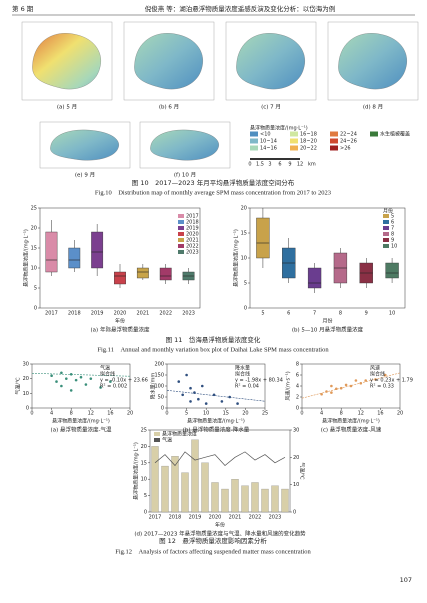 The image size is (427, 603). What do you see at coordinates (279, 165) in the screenshot?
I see `scale-label: 6` at bounding box center [279, 165].